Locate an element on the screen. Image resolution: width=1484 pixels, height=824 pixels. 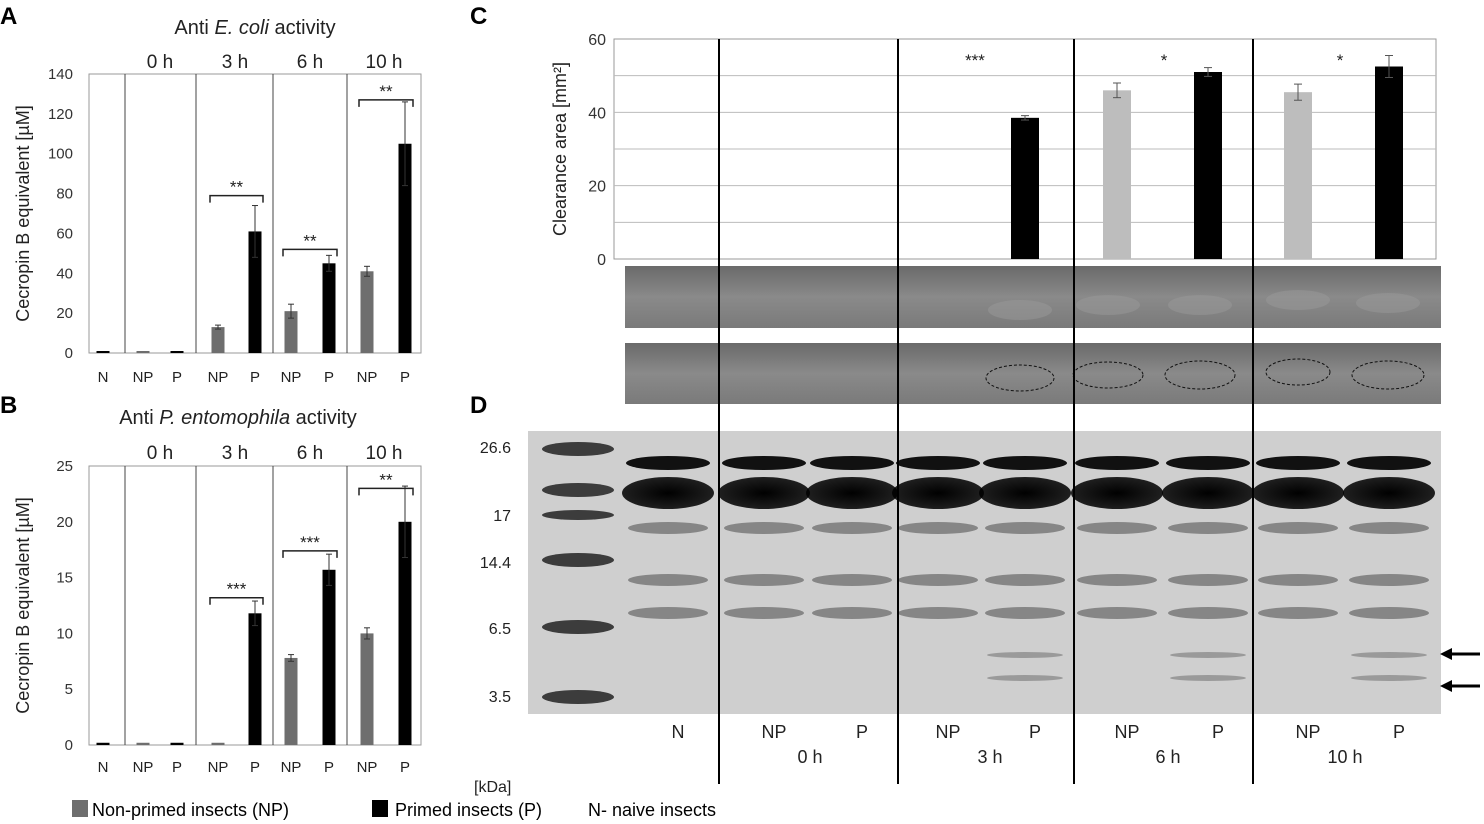
legend-p-label: Primed insects (P) is located at coordinates (468, 810).